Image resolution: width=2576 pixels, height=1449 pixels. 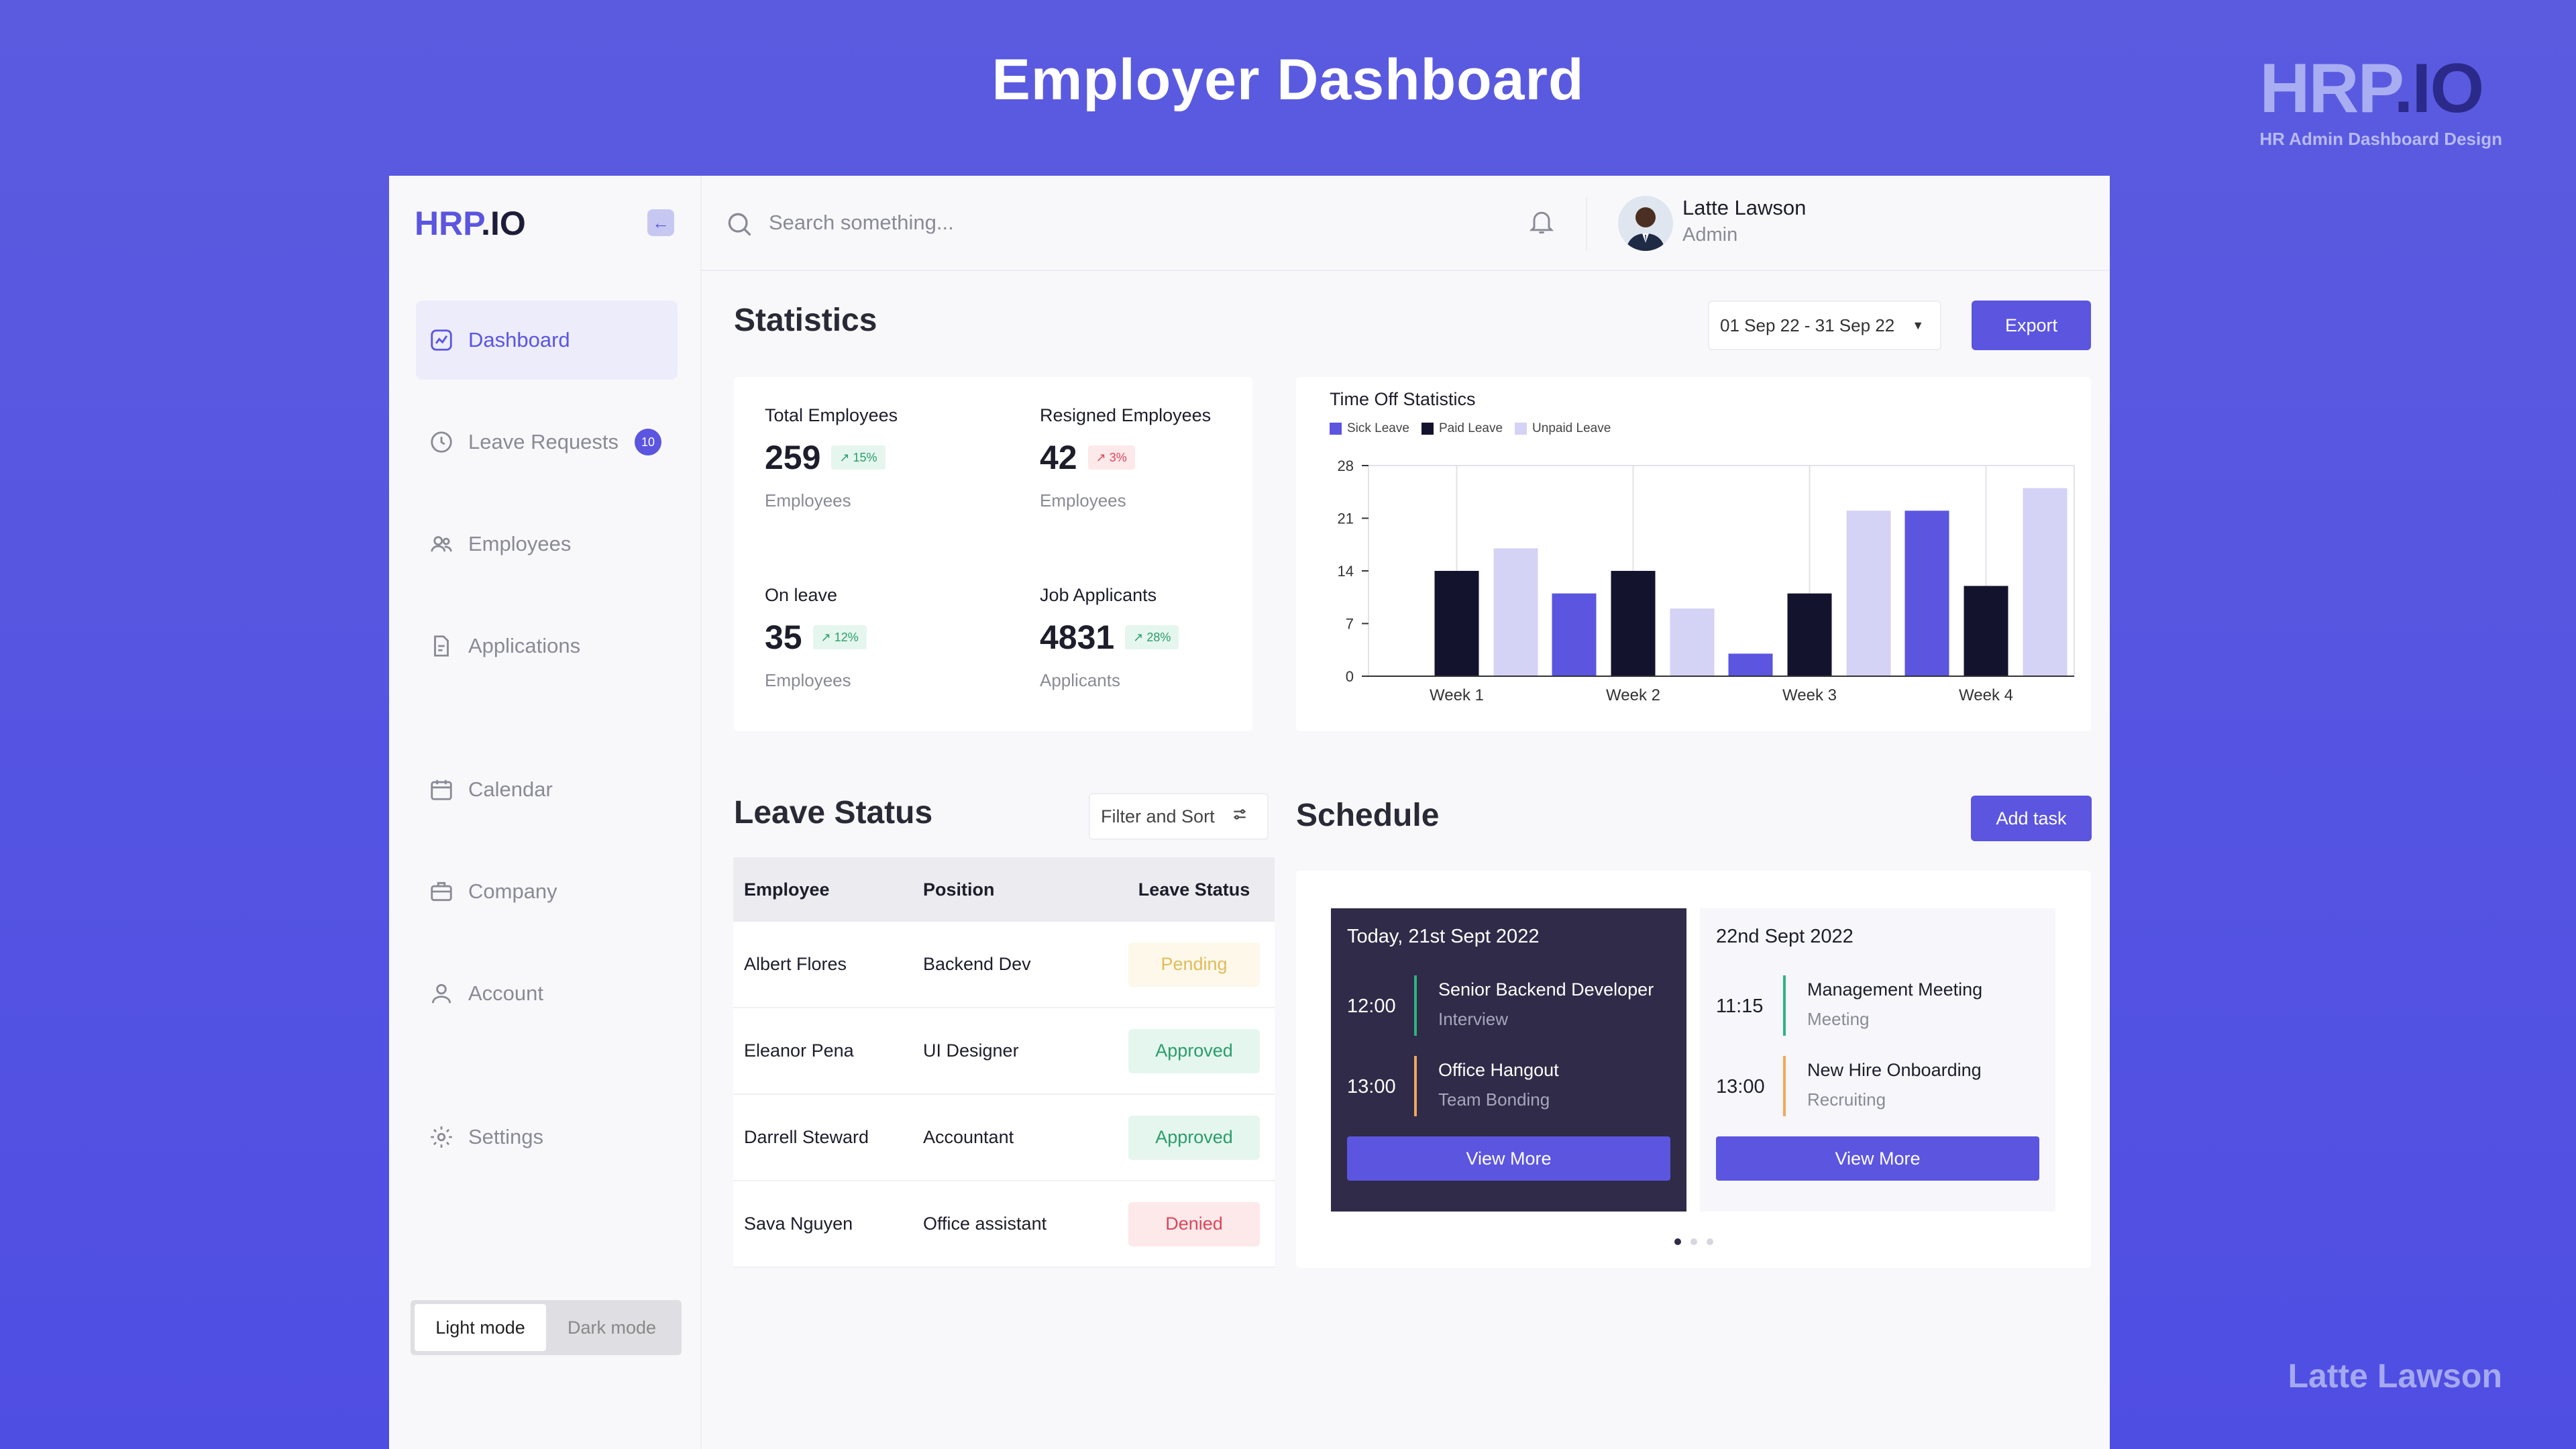 What do you see at coordinates (1692, 642) in the screenshot?
I see `bar-unpaid-leave` at bounding box center [1692, 642].